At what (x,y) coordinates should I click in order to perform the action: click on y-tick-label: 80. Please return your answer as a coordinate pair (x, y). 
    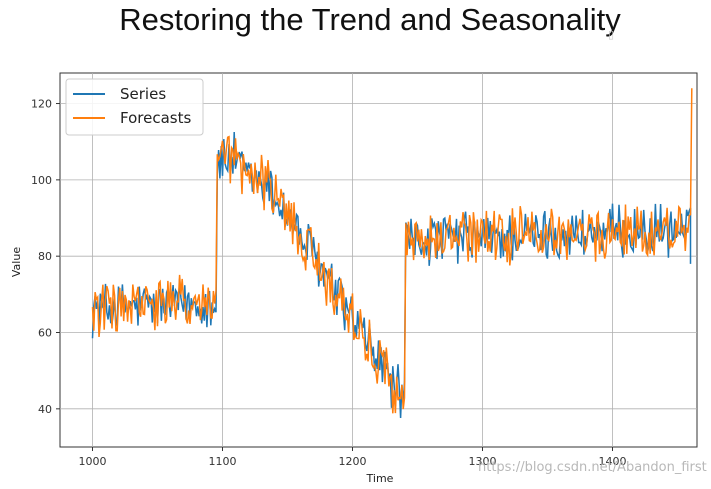
    Looking at the image, I should click on (45, 256).